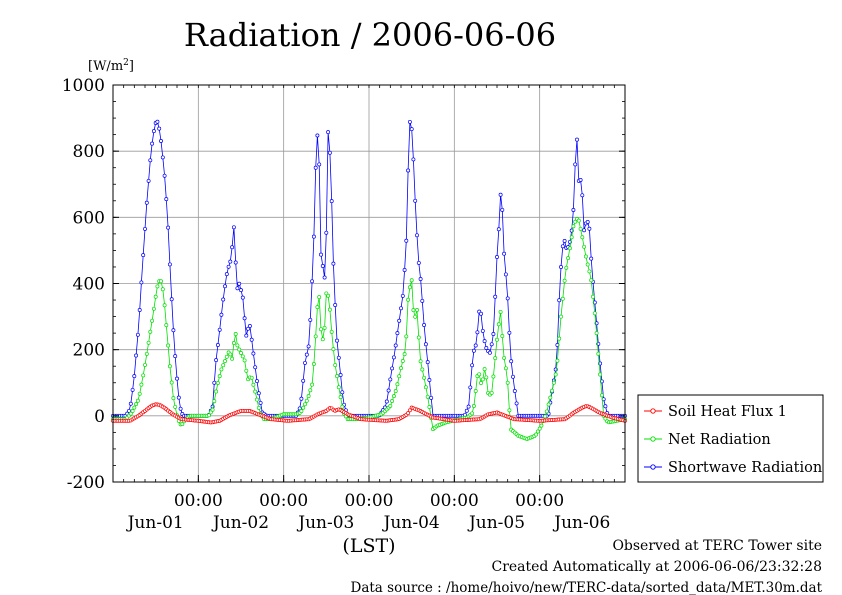 Image resolution: width=842 pixels, height=595 pixels. Describe the element at coordinates (745, 468) in the screenshot. I see `legend-label: Shortwave Radiation` at that location.